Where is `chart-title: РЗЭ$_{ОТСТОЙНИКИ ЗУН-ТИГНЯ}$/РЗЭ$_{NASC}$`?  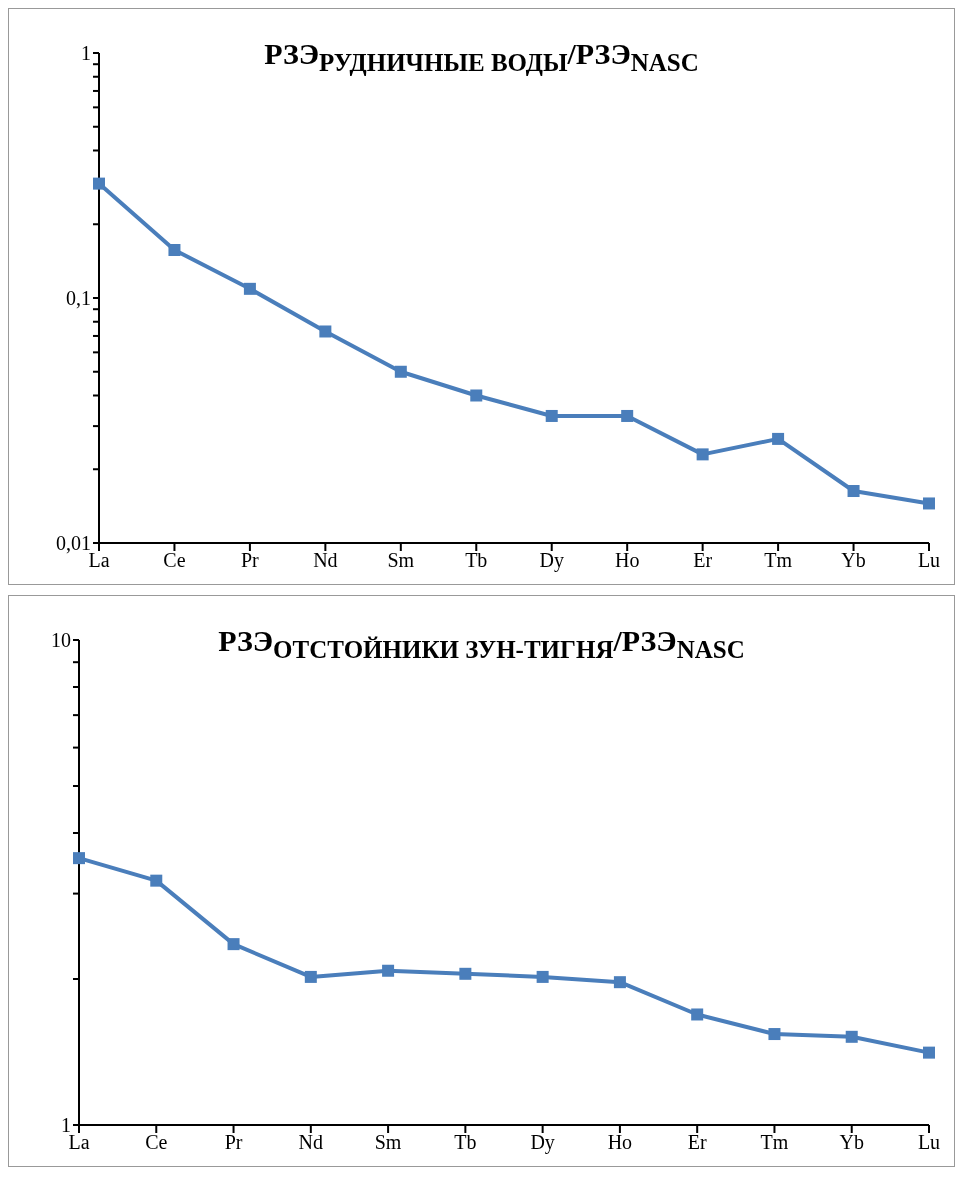
chart-title: РЗЭ$_{ОТСТОЙНИКИ ЗУН-ТИГНЯ}$/РЗЭ$_{NASC}$ is located at coordinates (481, 643).